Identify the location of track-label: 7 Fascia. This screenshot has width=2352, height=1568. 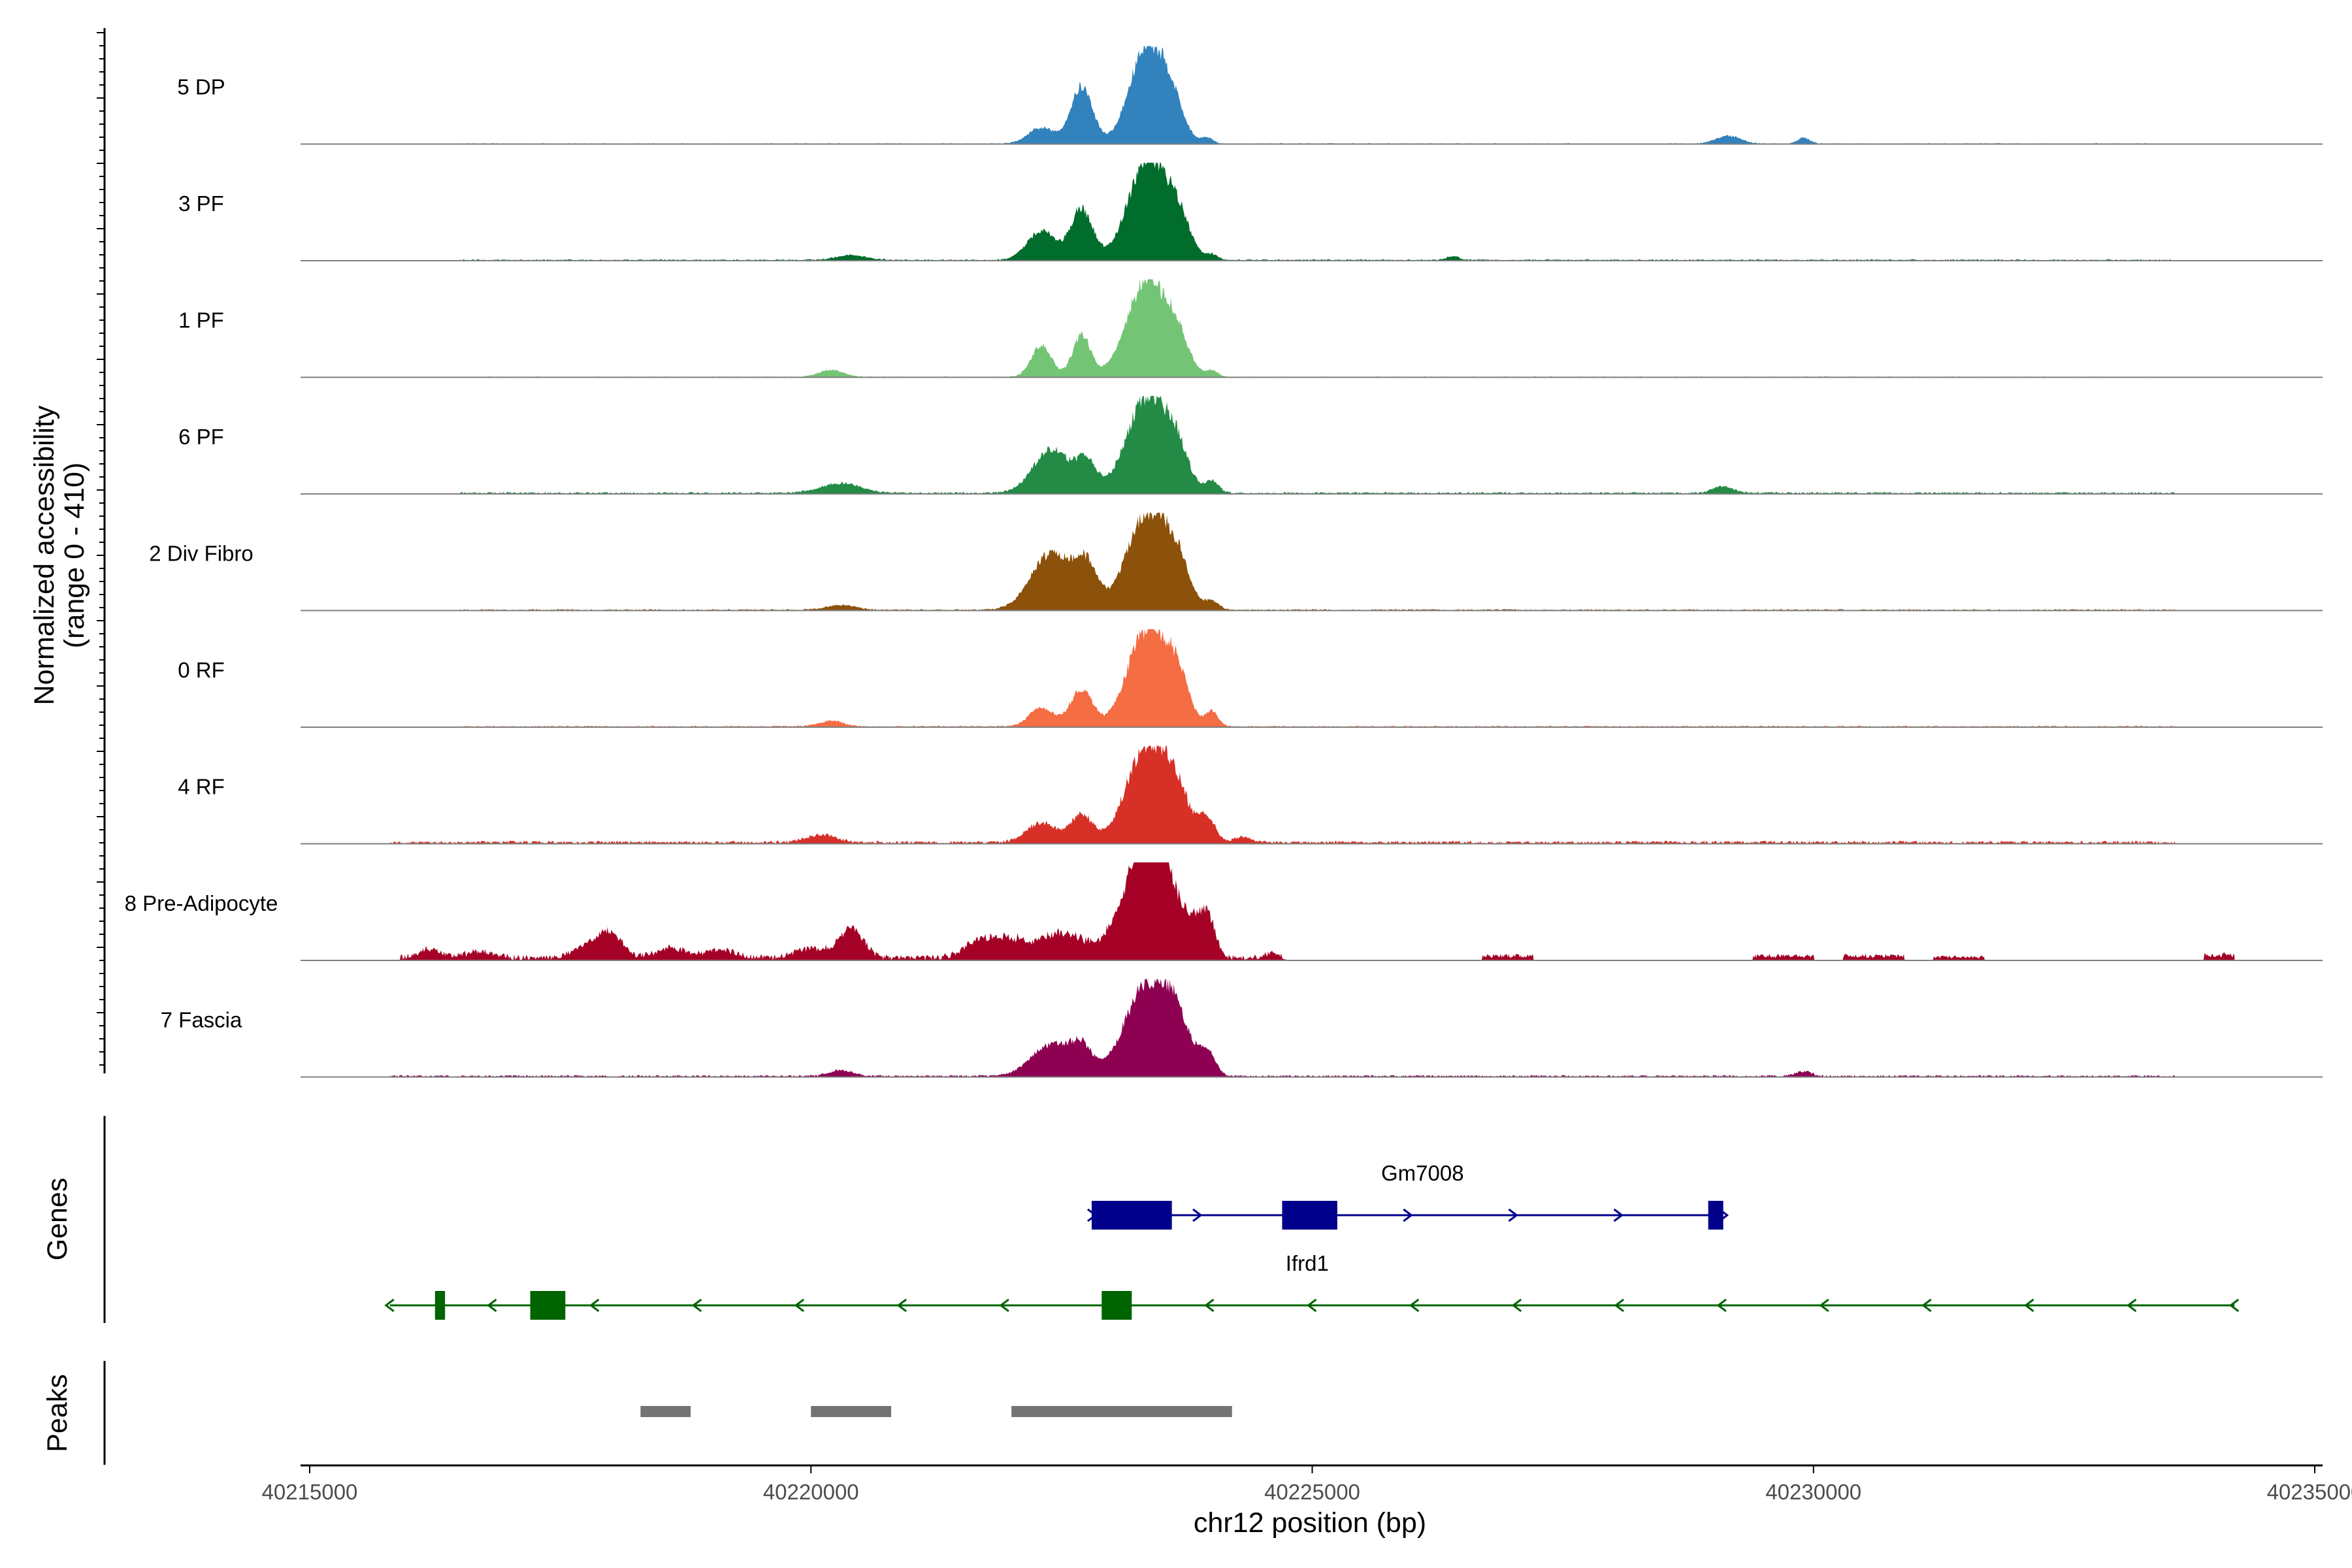
(201, 1020).